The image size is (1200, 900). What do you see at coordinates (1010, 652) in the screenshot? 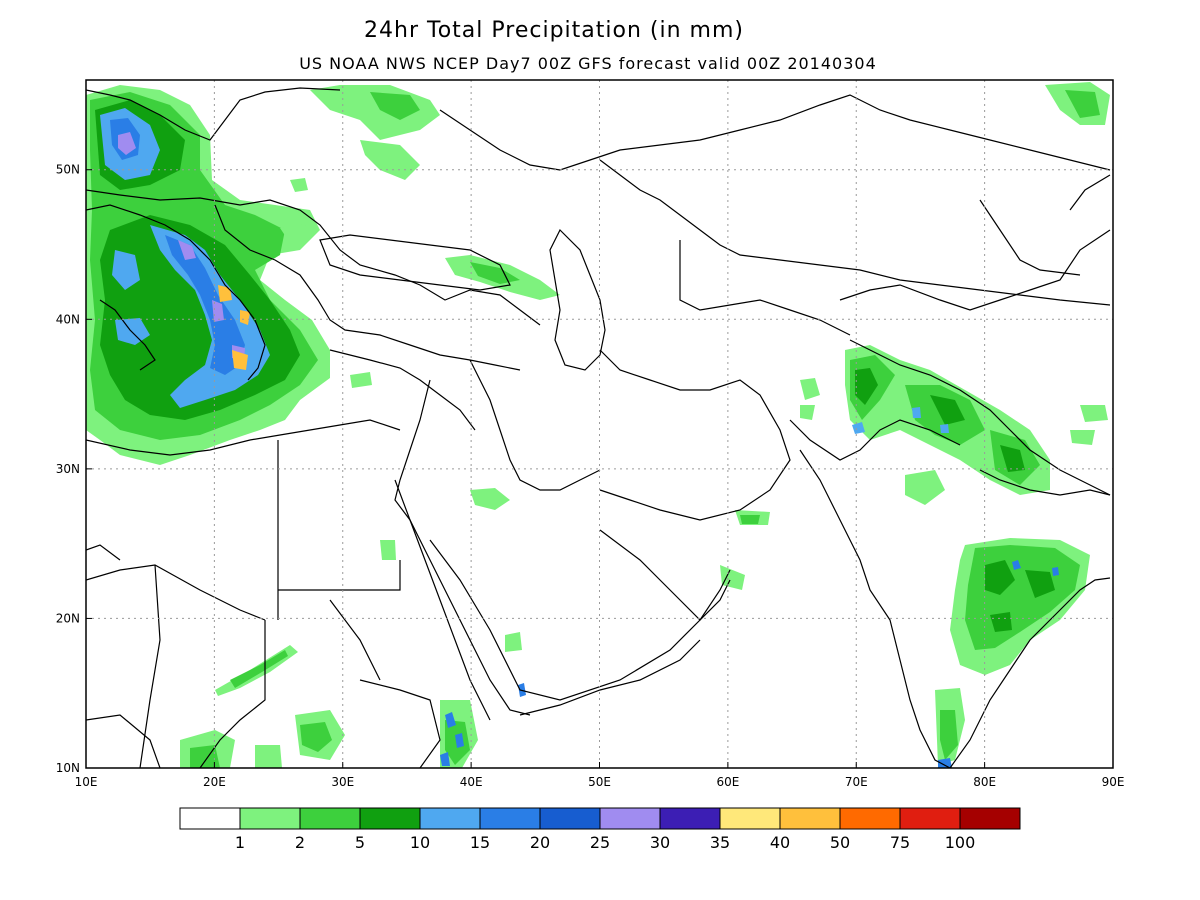
I see `precip-area-east-india-green` at bounding box center [1010, 652].